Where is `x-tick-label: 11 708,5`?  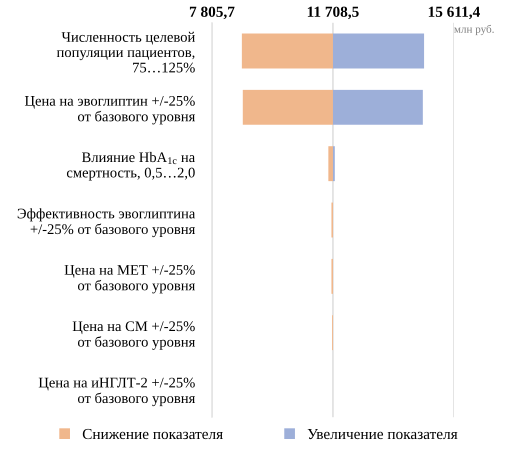
x-tick-label: 11 708,5 is located at coordinates (333, 13).